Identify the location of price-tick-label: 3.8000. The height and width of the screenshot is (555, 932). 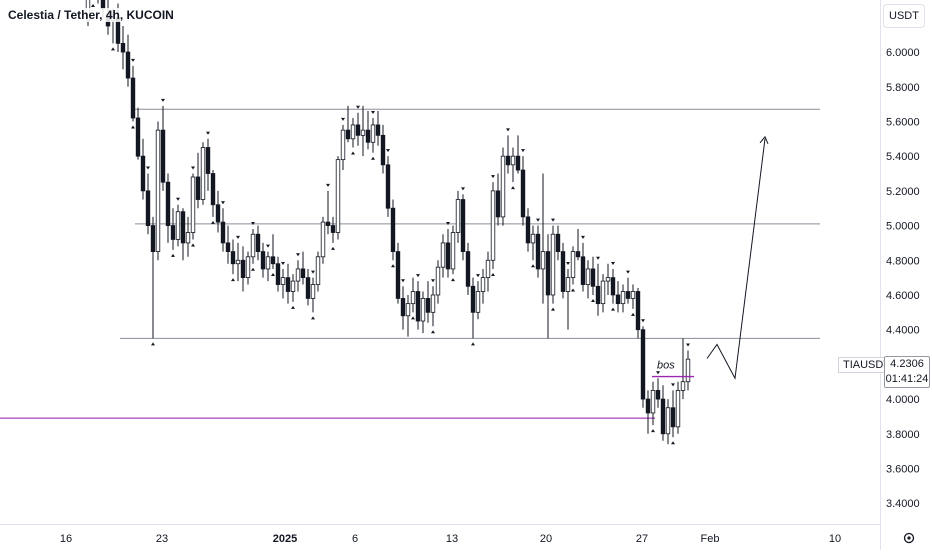
(903, 435).